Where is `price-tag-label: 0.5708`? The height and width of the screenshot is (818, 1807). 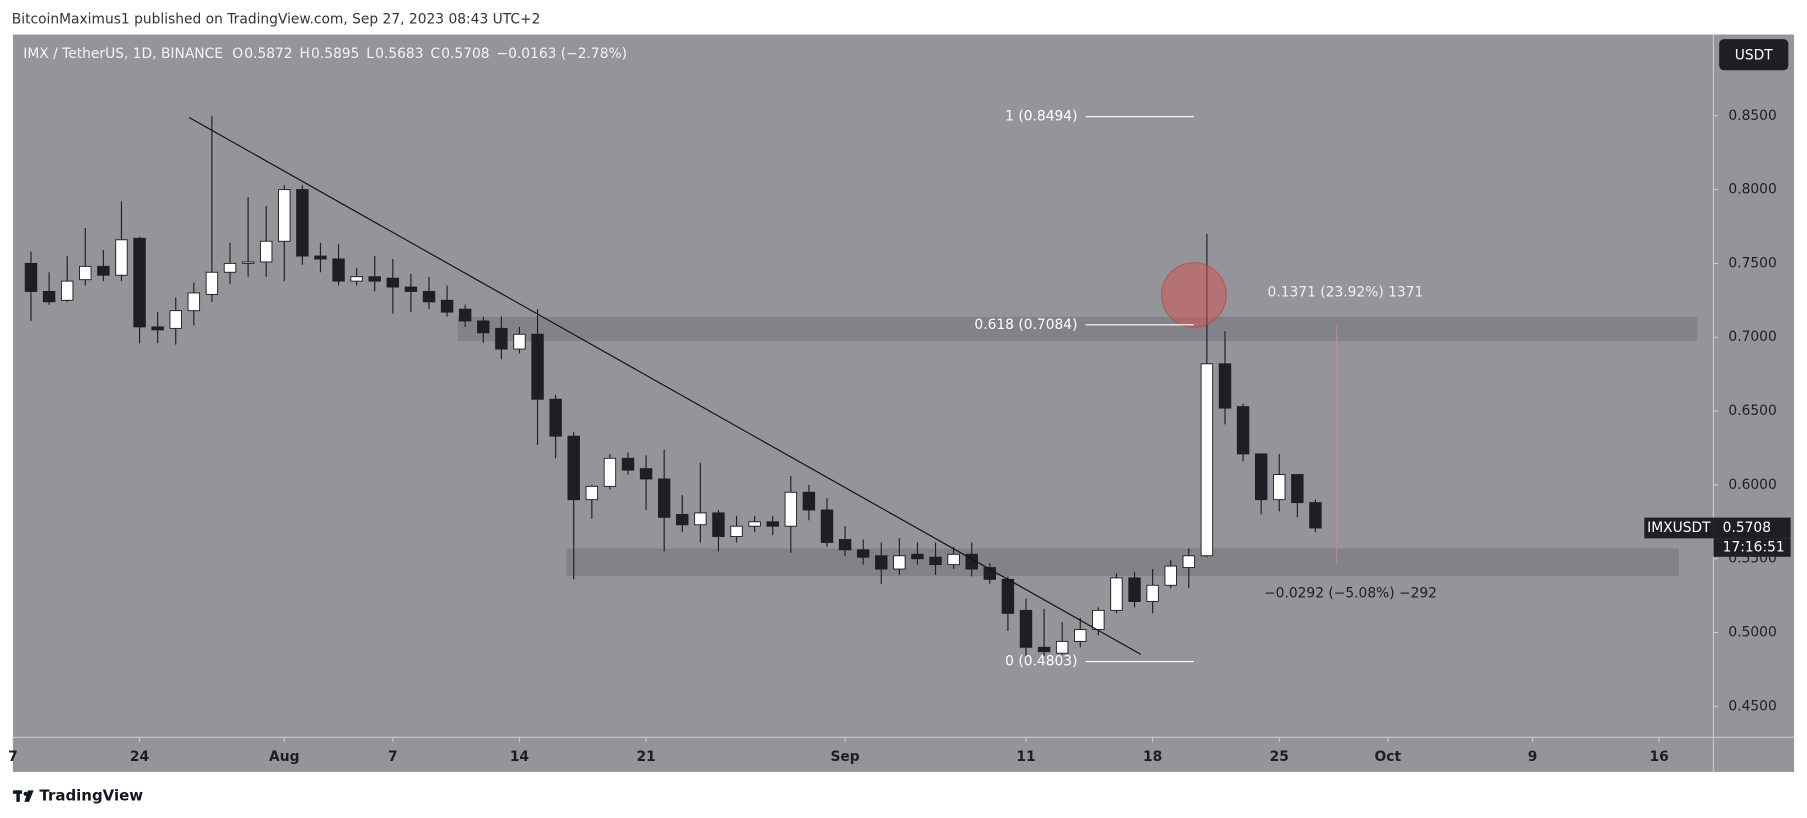
price-tag-label: 0.5708 is located at coordinates (1747, 528).